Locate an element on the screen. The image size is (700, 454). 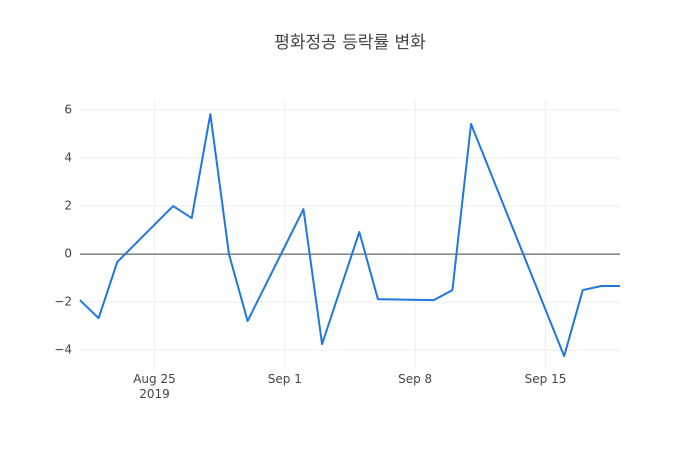
x-tick-label: Sep 15 is located at coordinates (546, 379).